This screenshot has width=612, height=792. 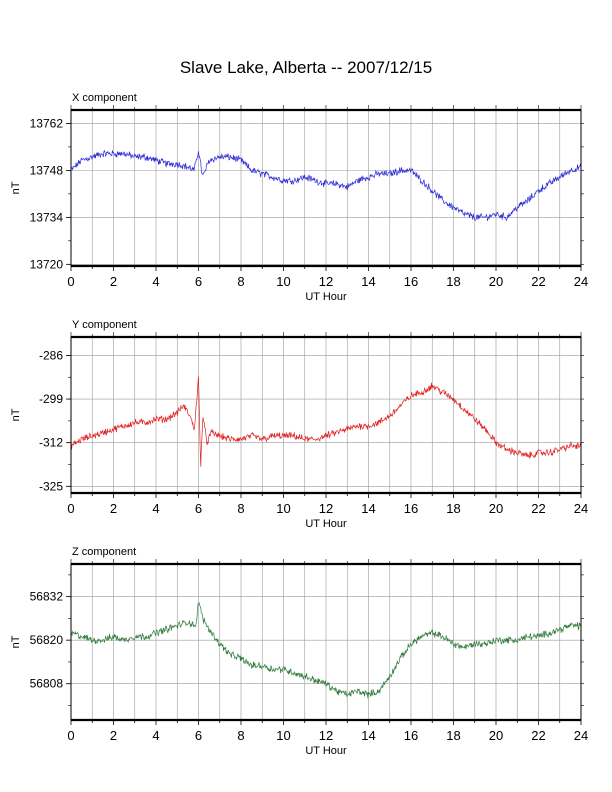 What do you see at coordinates (16, 414) in the screenshot?
I see `y-y-axis-label: nT` at bounding box center [16, 414].